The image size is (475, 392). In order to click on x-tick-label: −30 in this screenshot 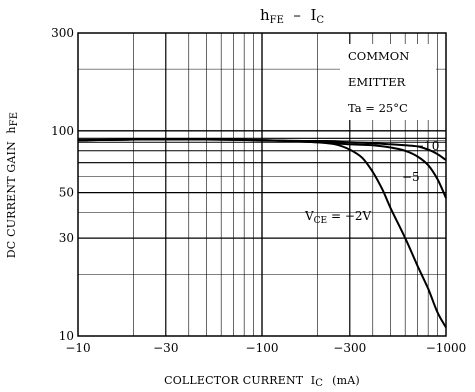, I will do `click(165, 348)`.